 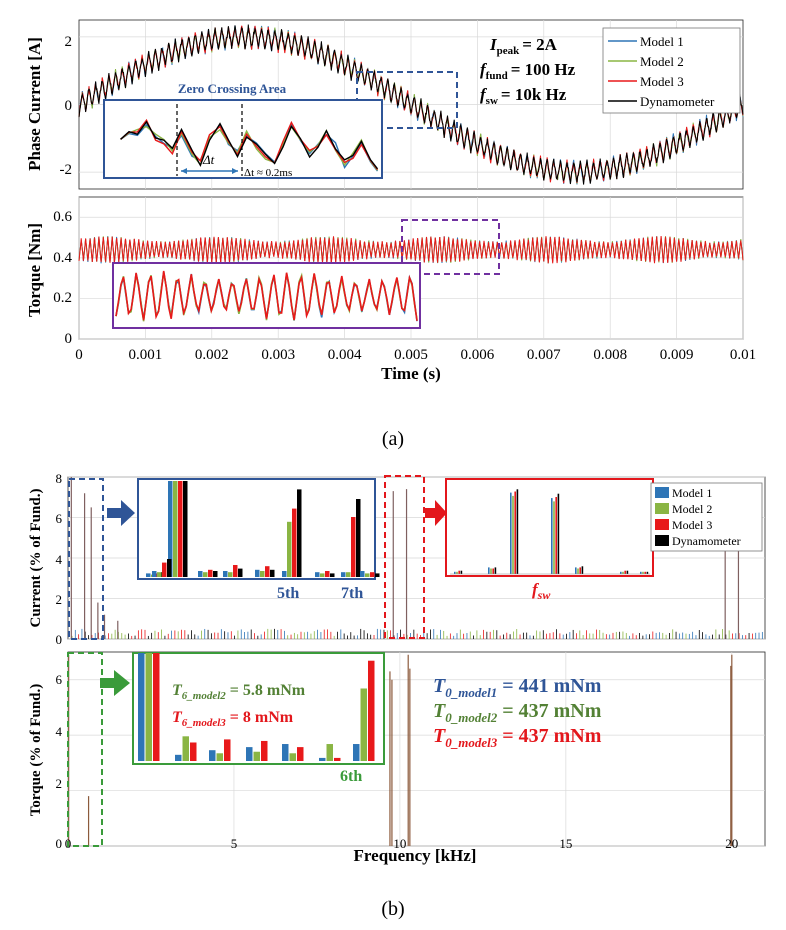 What do you see at coordinates (662, 524) in the screenshot?
I see `legend-swatch-model3` at bounding box center [662, 524].